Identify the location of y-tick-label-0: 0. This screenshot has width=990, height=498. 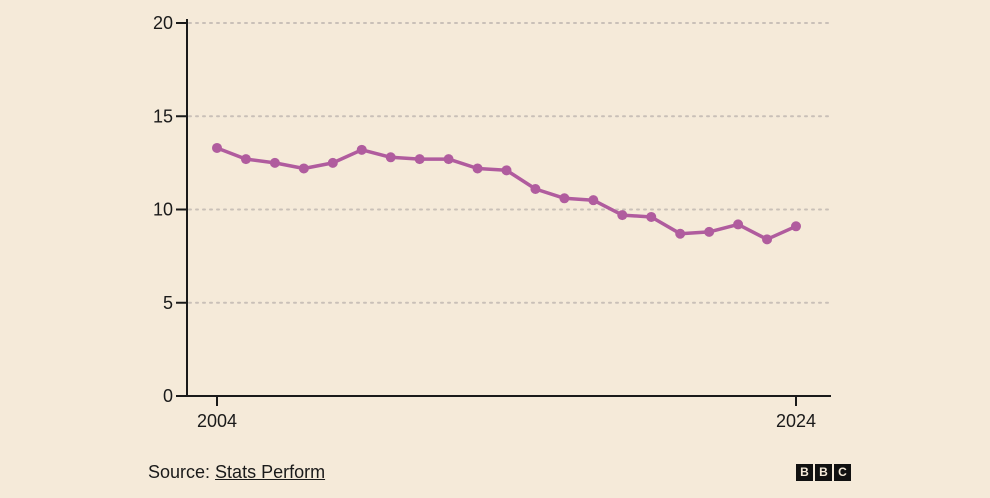
(168, 396).